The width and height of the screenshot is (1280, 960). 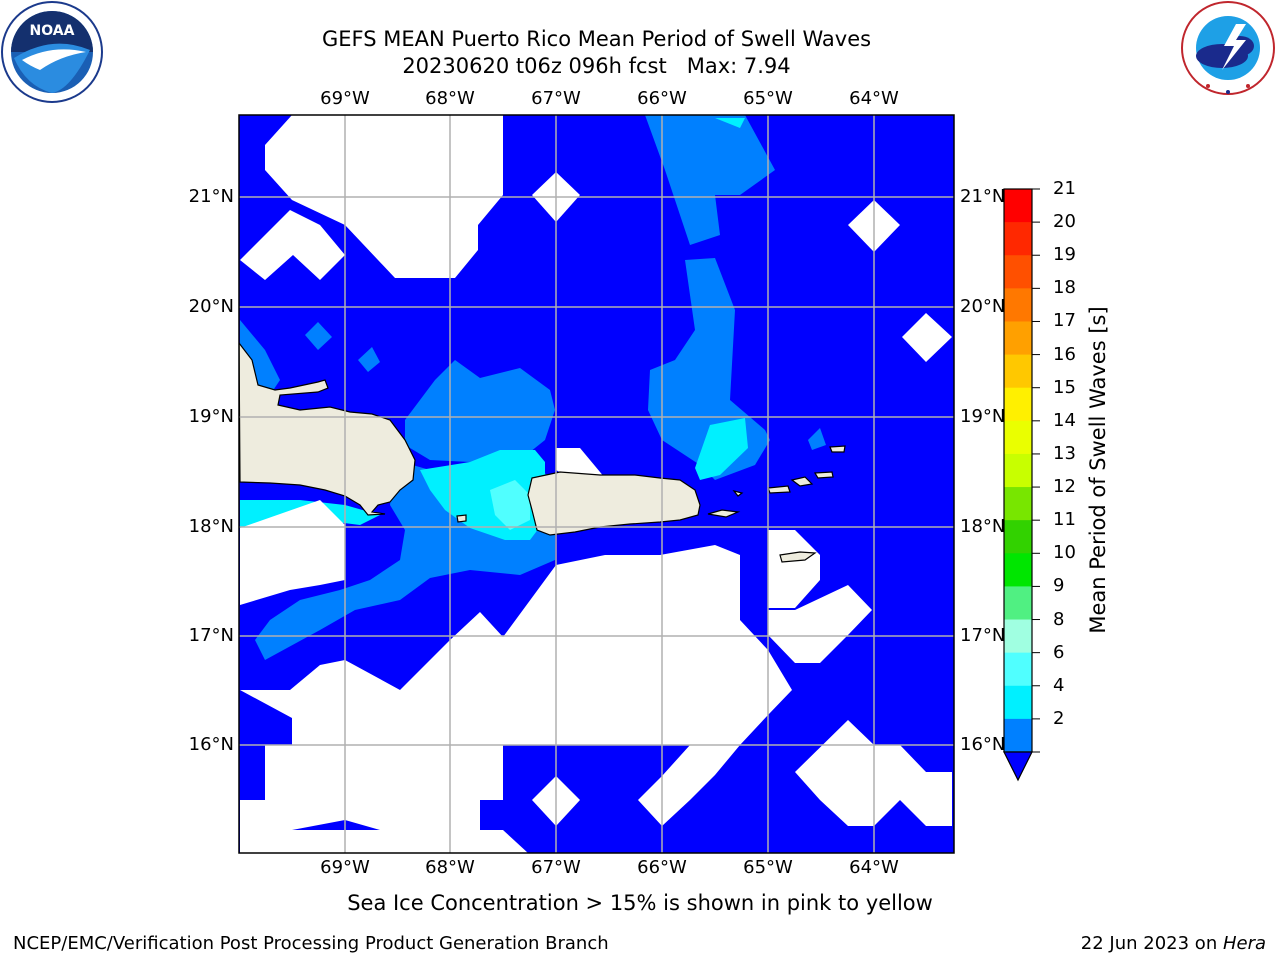 I want to click on colorbar-label: 16, so click(x=1064, y=354).